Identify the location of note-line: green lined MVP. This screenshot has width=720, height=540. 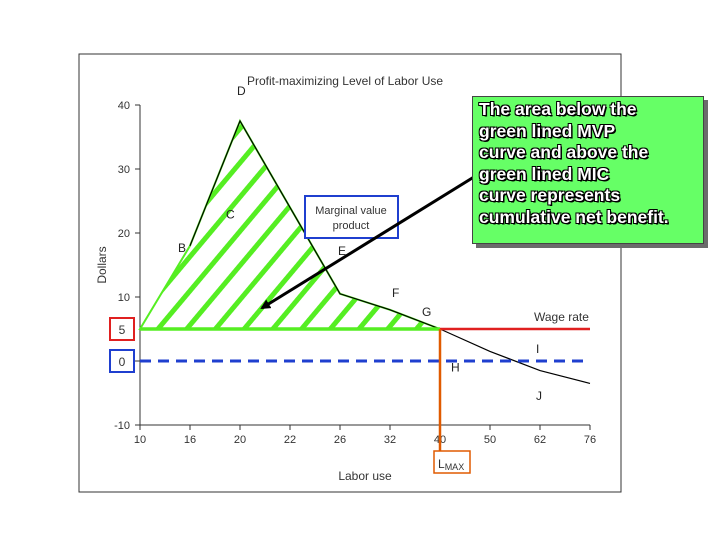
(547, 130).